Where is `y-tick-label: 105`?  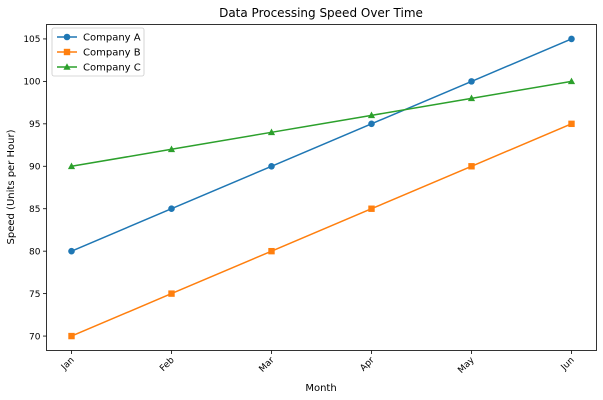
y-tick-label: 105 is located at coordinates (31, 40).